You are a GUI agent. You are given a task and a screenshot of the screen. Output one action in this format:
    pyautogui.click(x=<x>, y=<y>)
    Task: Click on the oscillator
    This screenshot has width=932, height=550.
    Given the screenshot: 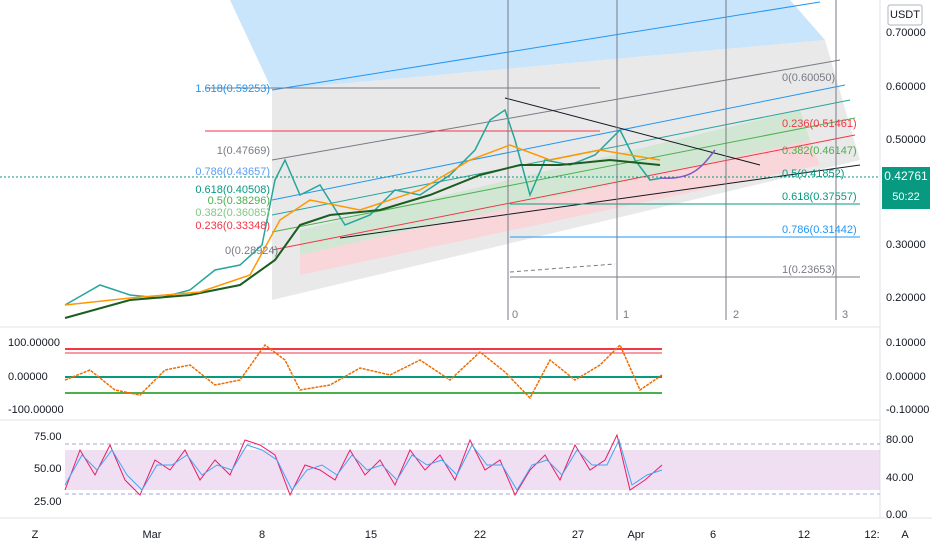 What is the action you would take?
    pyautogui.click(x=363, y=371)
    